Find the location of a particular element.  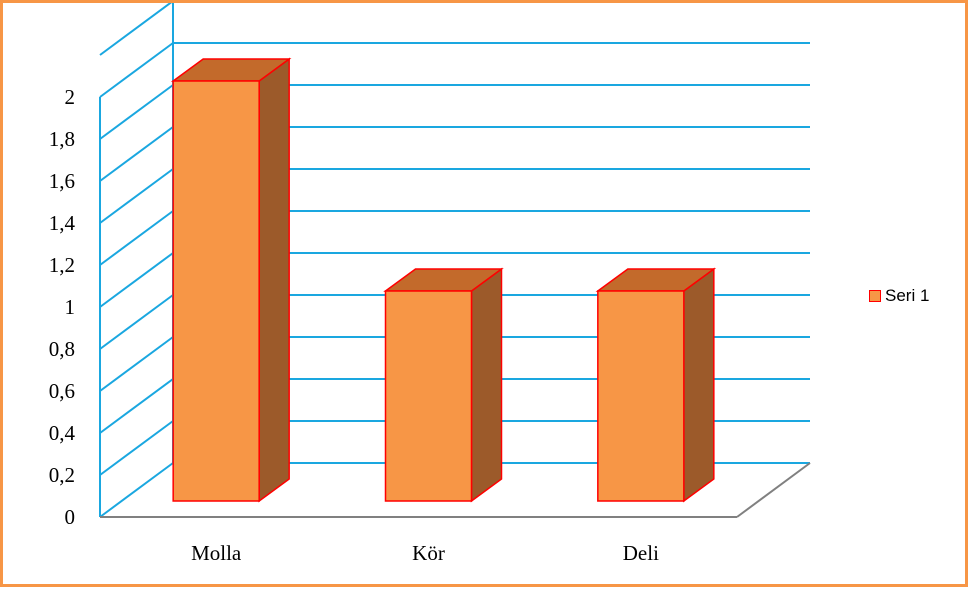

bar-deli is located at coordinates (656, 385).